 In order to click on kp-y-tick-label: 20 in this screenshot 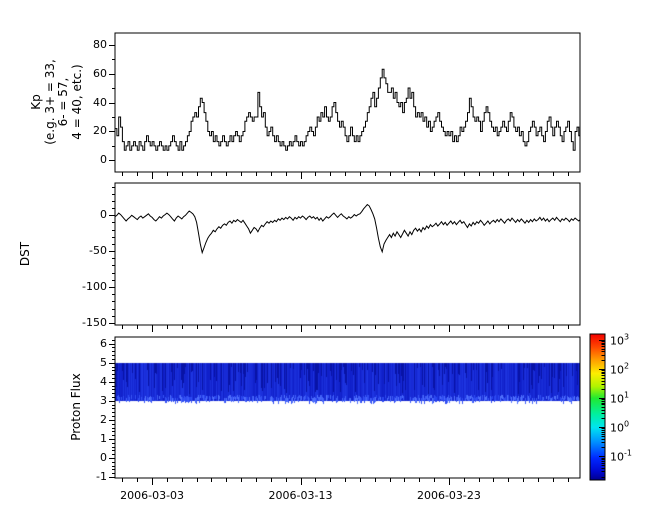, I will do `click(100, 131)`.